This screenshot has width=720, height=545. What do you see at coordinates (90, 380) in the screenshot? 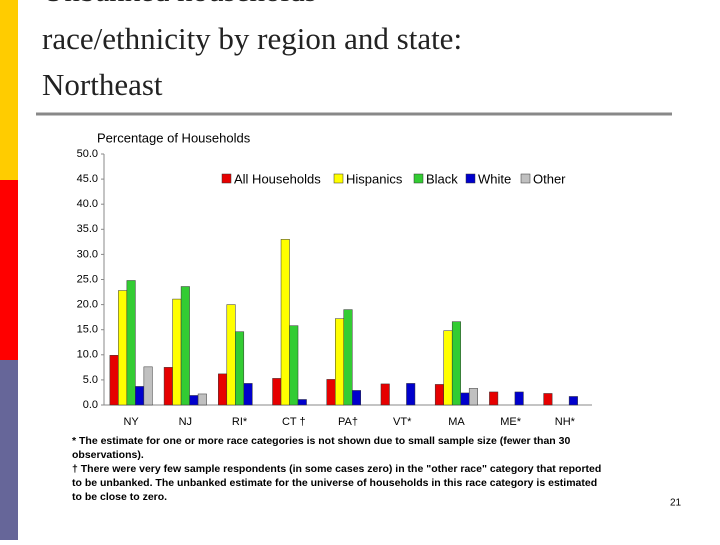
I see `y-tick-label: 5.0` at bounding box center [90, 380].